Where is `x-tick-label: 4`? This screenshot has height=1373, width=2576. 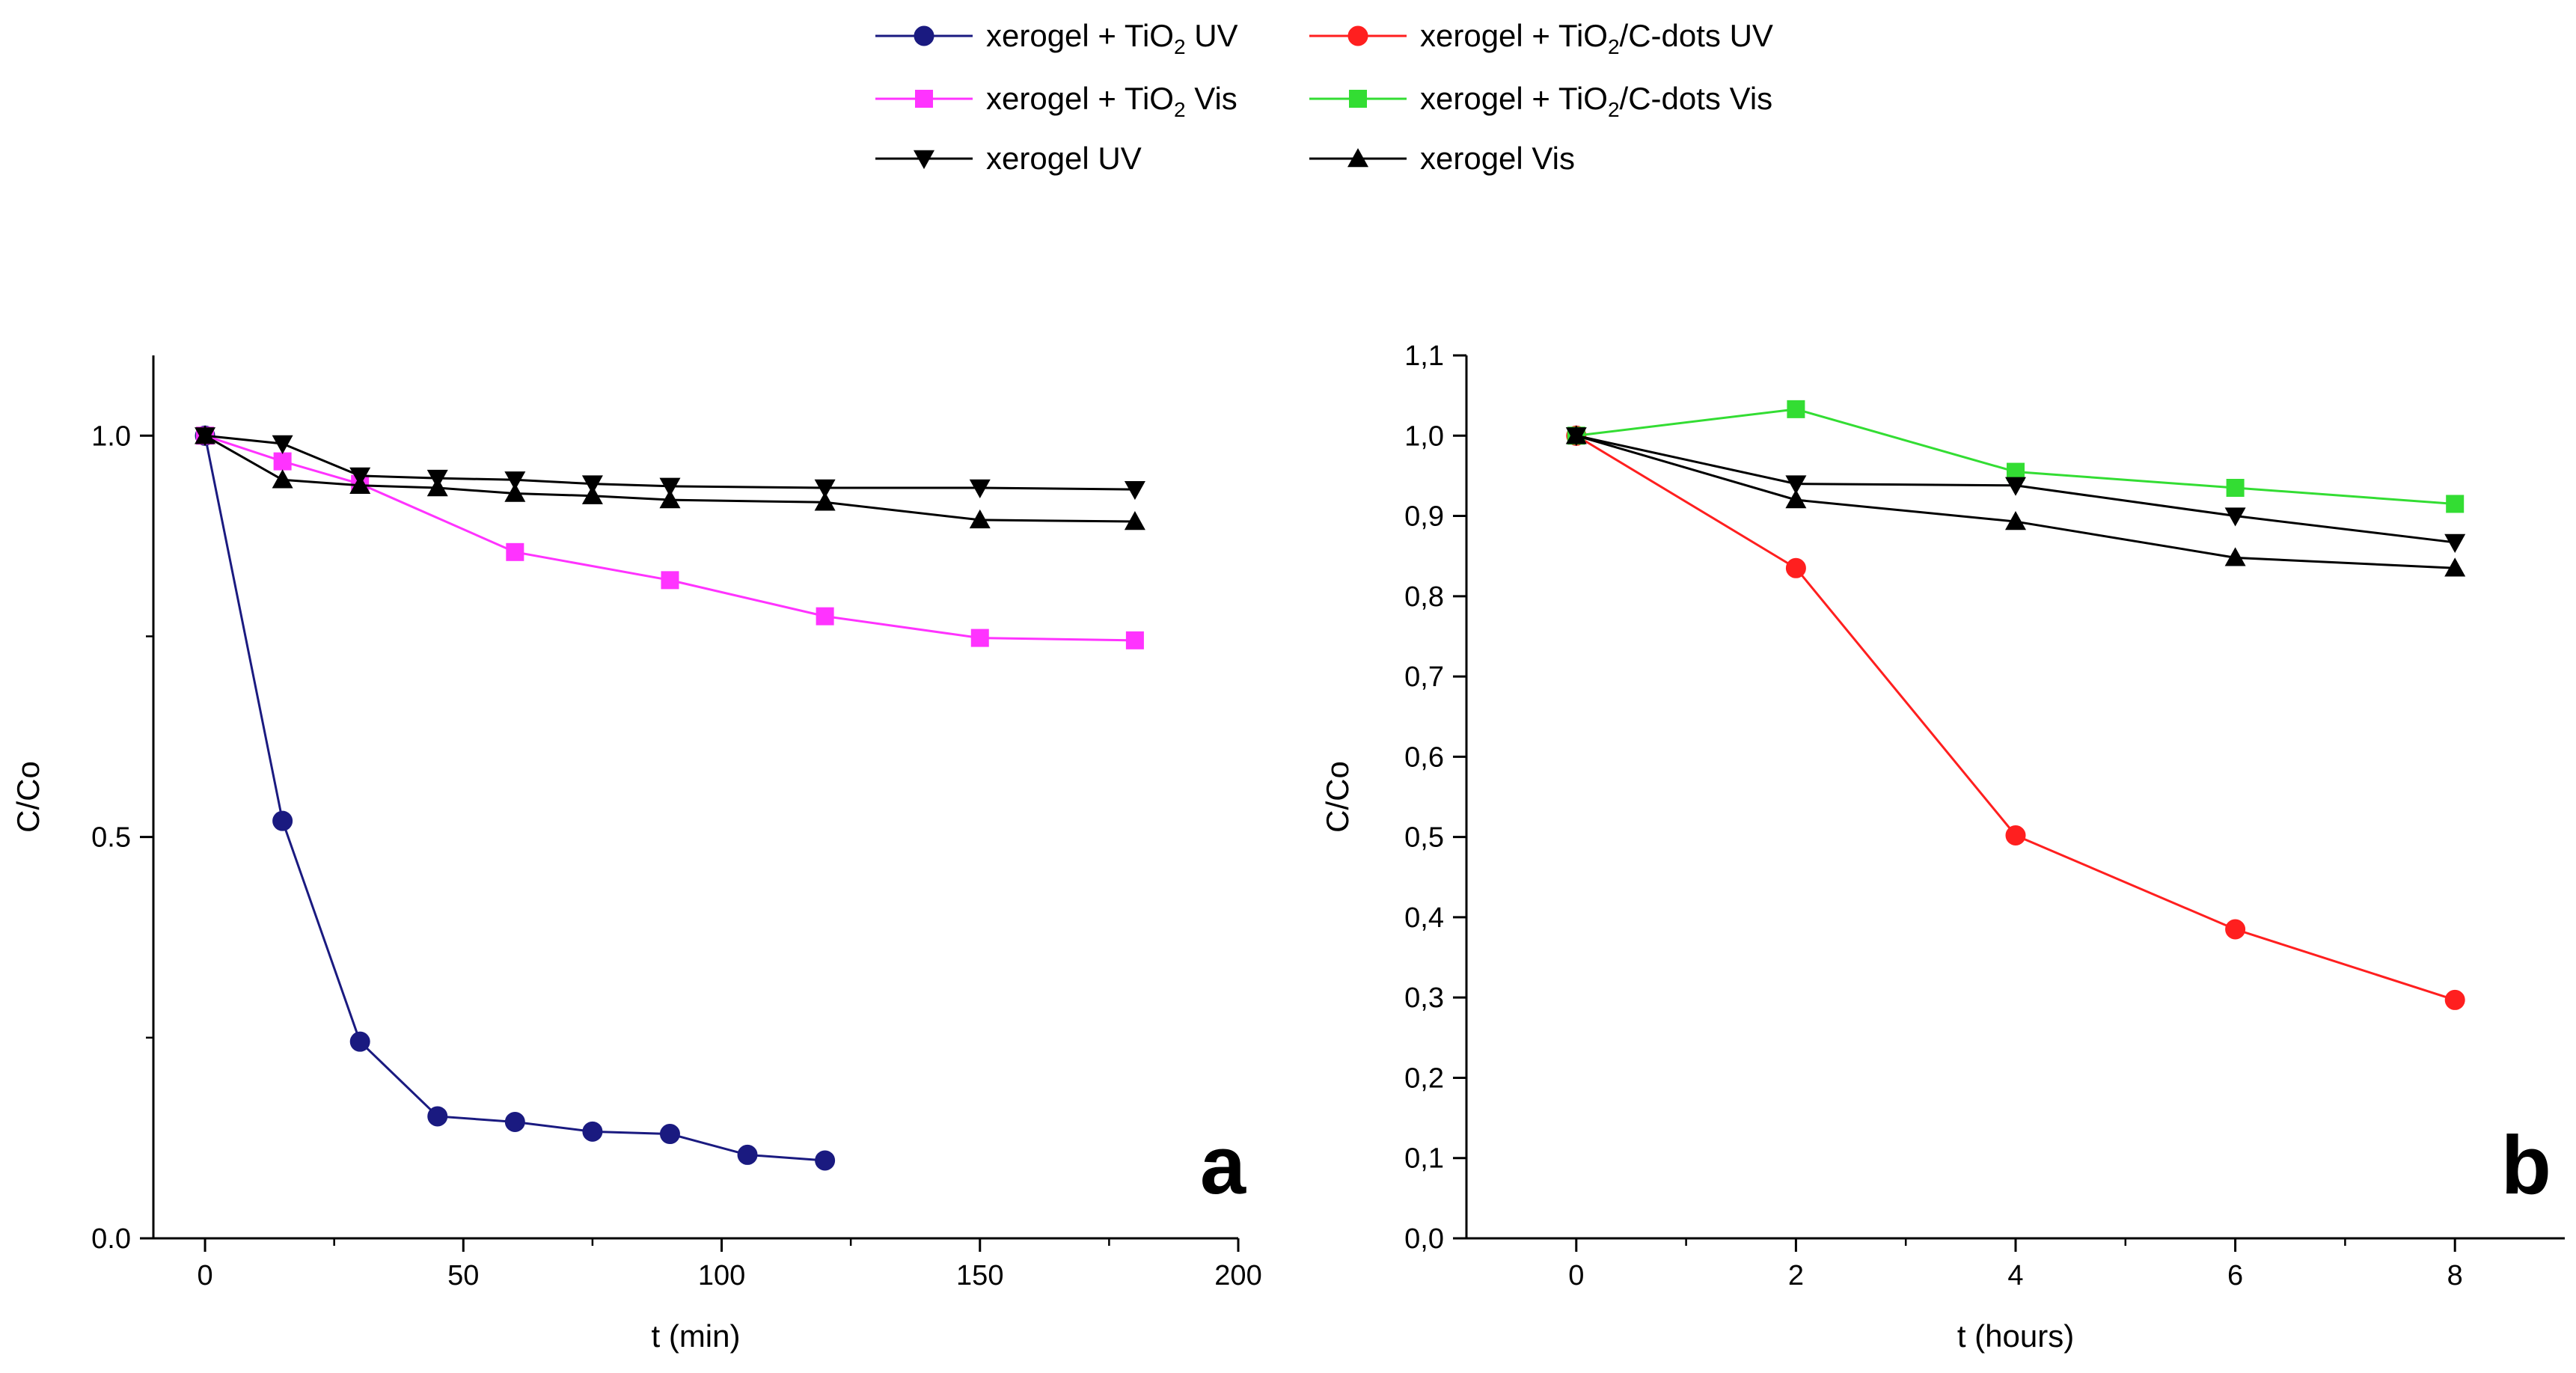
x-tick-label: 4 is located at coordinates (2015, 1275).